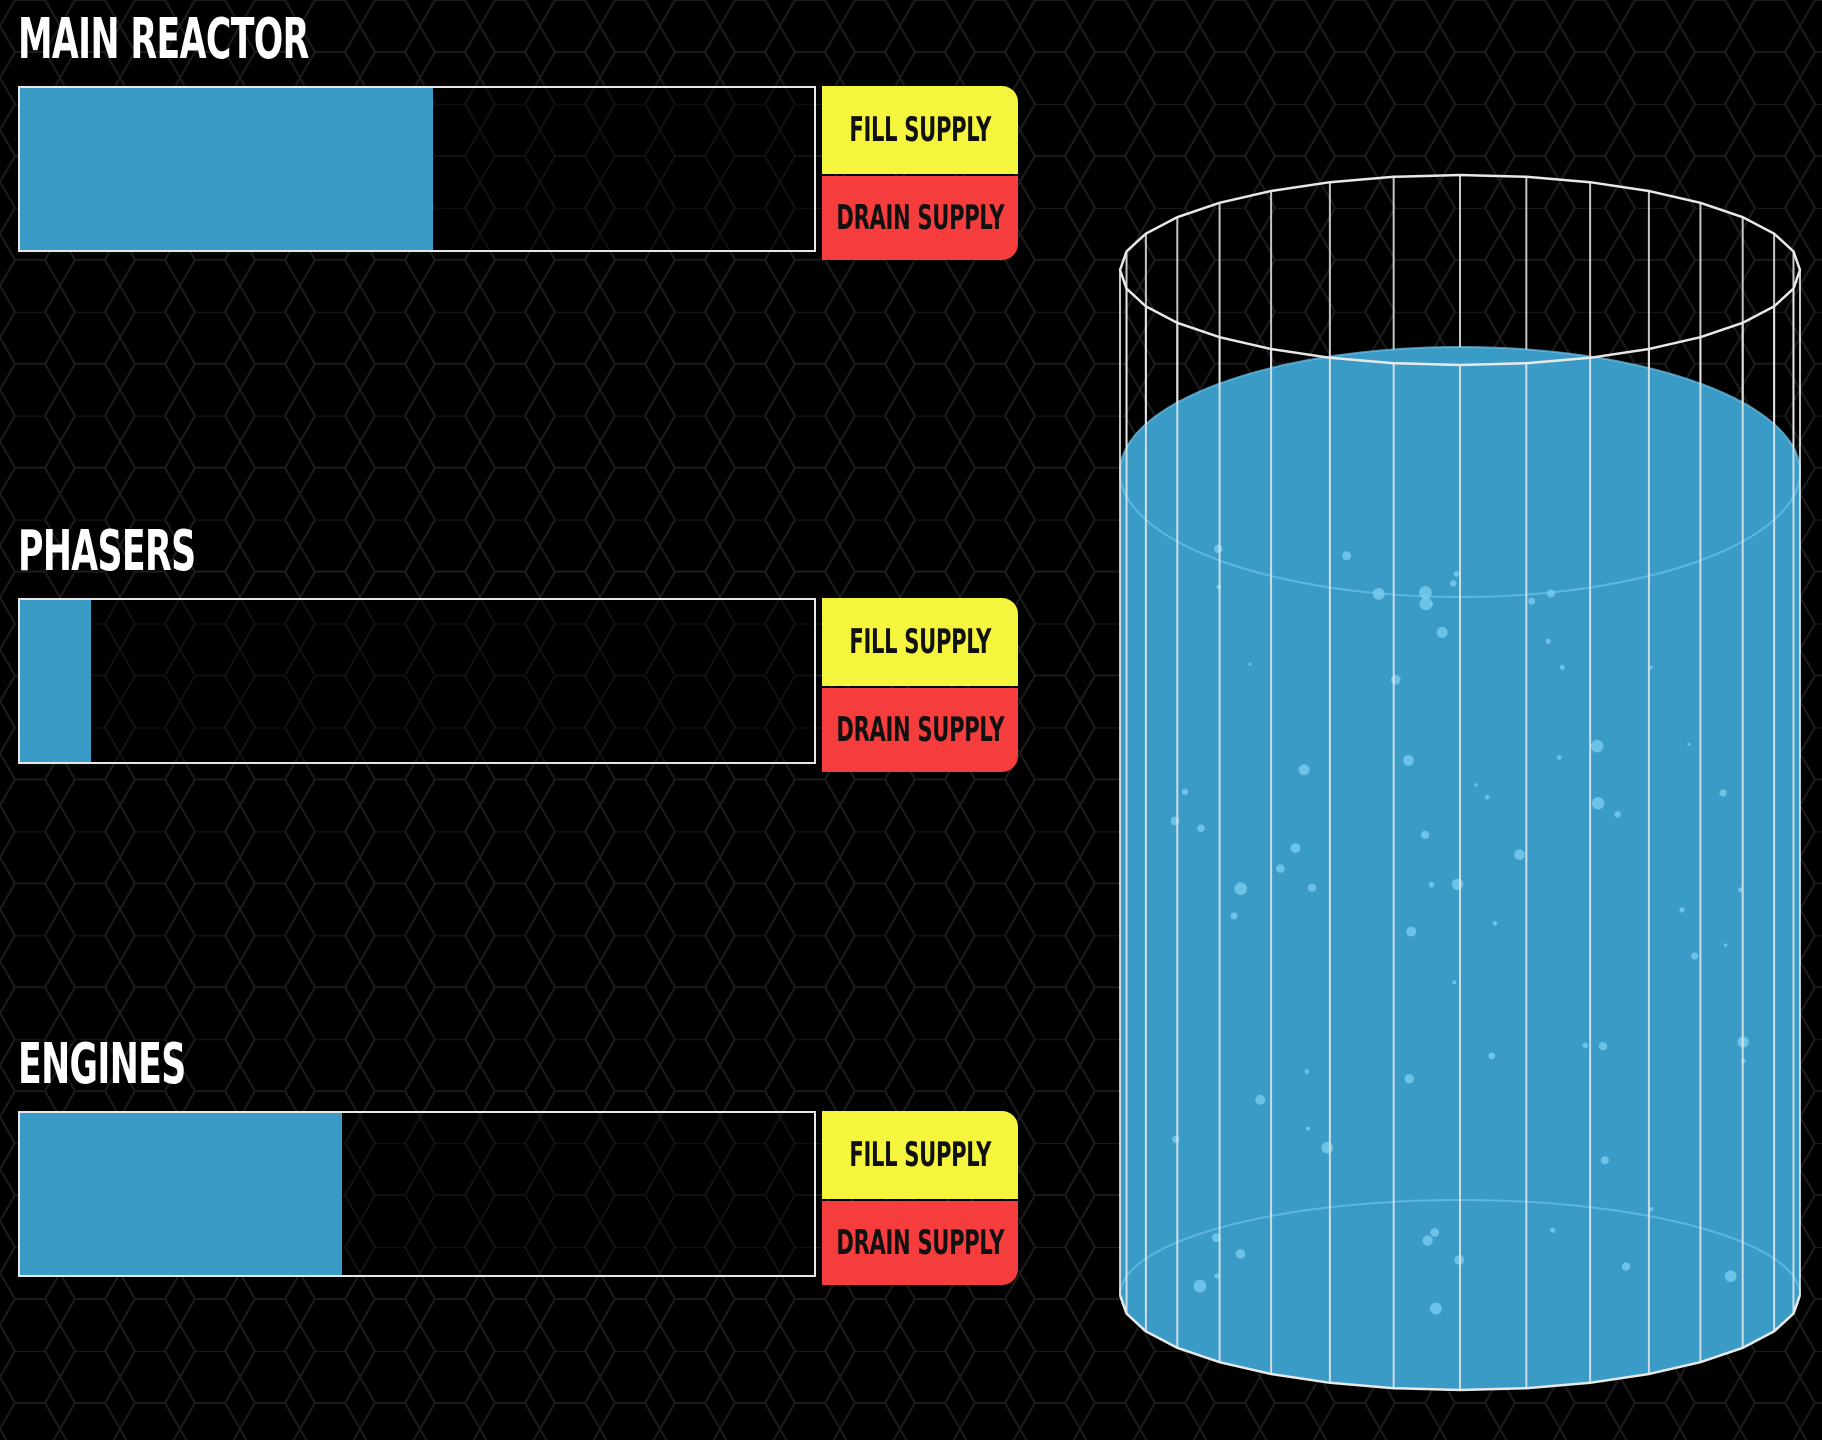  Describe the element at coordinates (102, 1064) in the screenshot. I see `panel-title: ENGINES` at that location.